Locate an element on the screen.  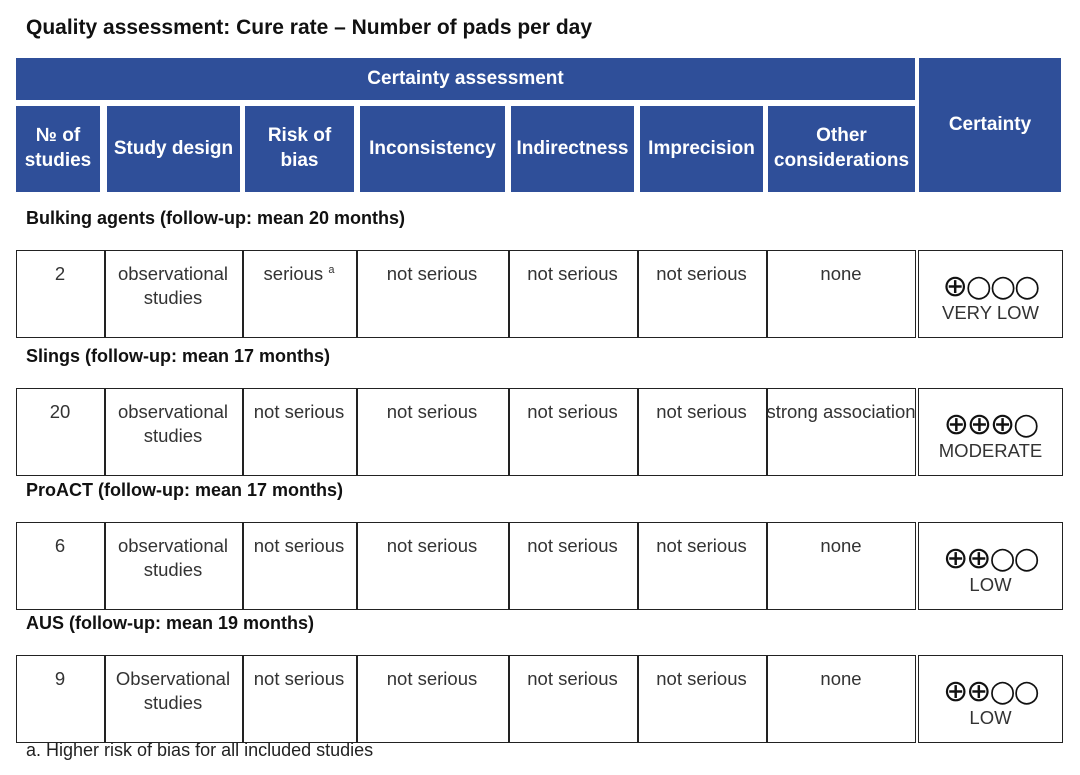
certainty-box: ⊕⊕⊕○ MODERATE is located at coordinates (990, 432).